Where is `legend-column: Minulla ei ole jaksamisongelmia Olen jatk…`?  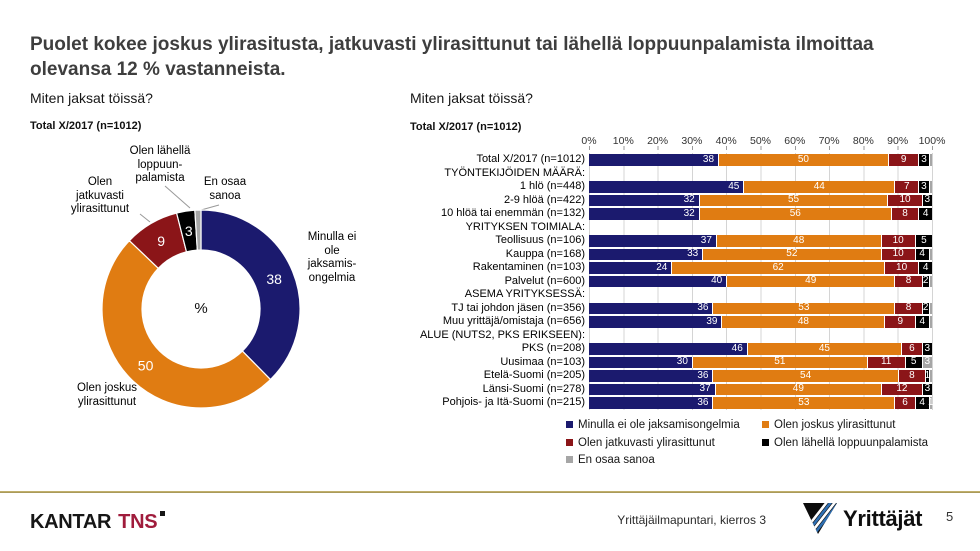
legend-column: Minulla ei ole jaksamisongelmia Olen jatk… is located at coordinates (664, 445).